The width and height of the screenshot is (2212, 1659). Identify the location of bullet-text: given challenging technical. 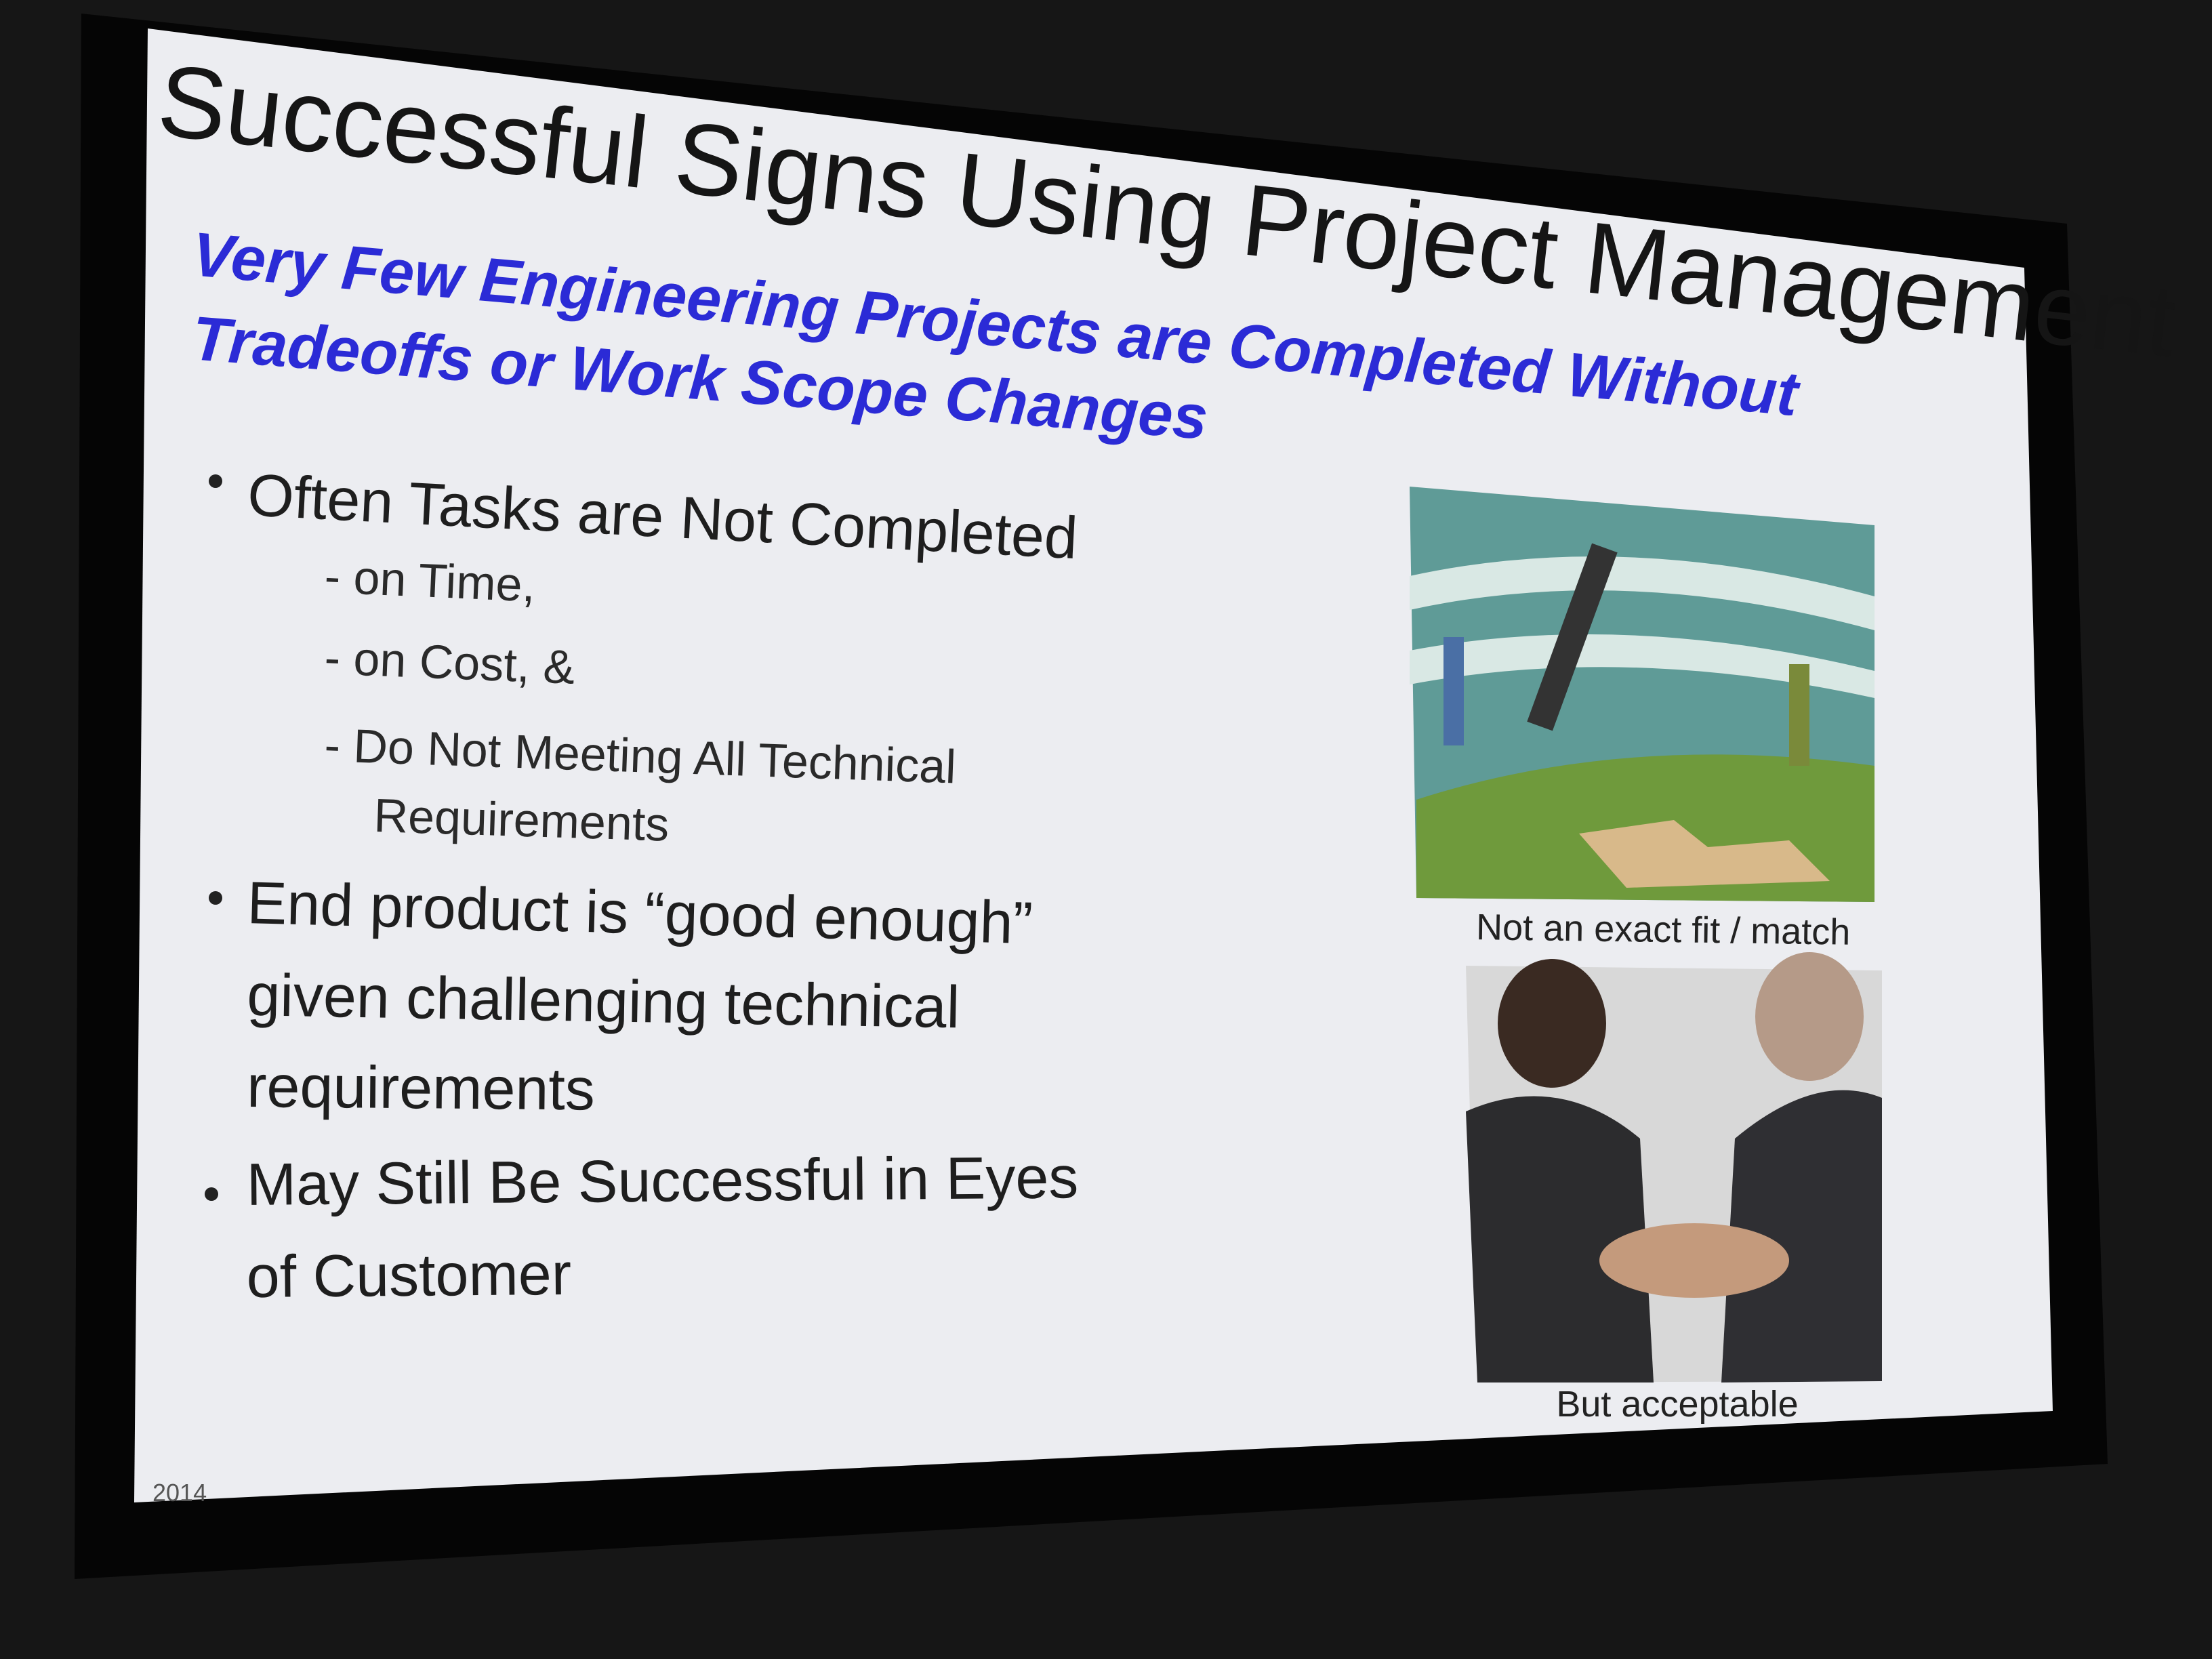
(603, 1001).